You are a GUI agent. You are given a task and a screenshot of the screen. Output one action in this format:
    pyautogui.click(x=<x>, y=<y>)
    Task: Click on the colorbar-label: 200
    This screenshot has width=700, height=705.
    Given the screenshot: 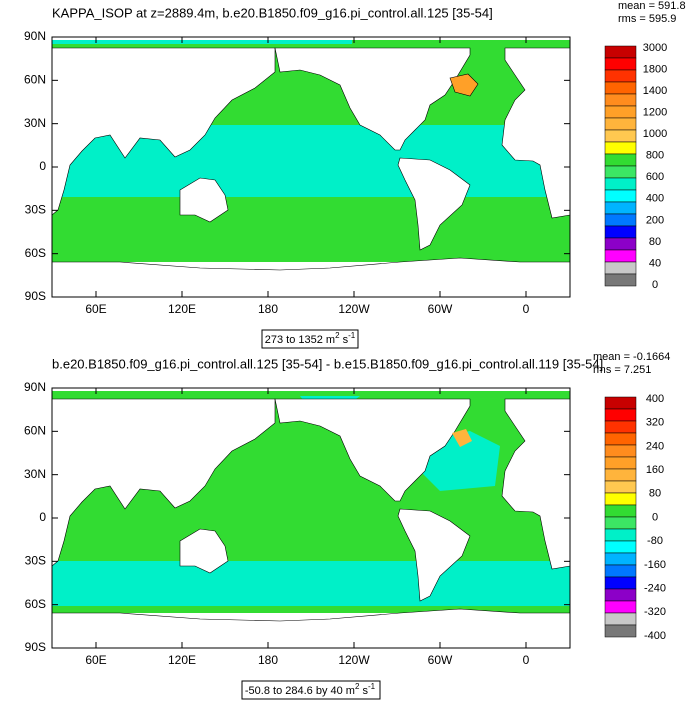 What is the action you would take?
    pyautogui.click(x=655, y=220)
    